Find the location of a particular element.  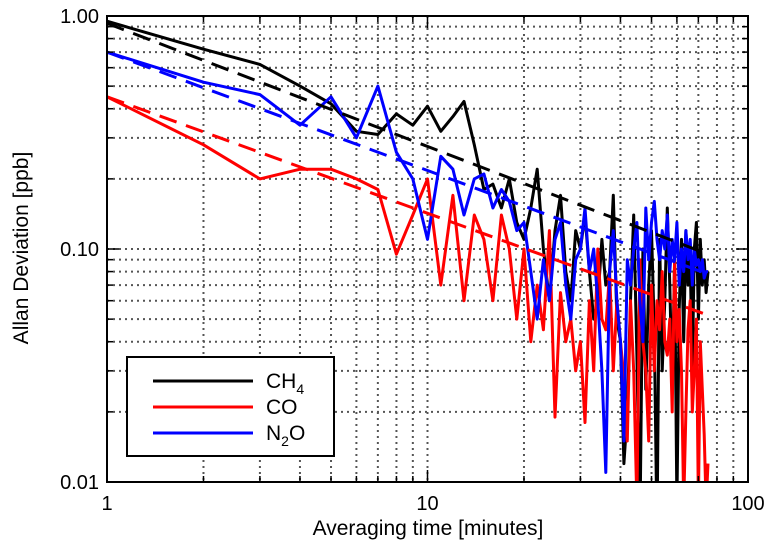

legend-label-ch4: CH4 is located at coordinates (285, 383).